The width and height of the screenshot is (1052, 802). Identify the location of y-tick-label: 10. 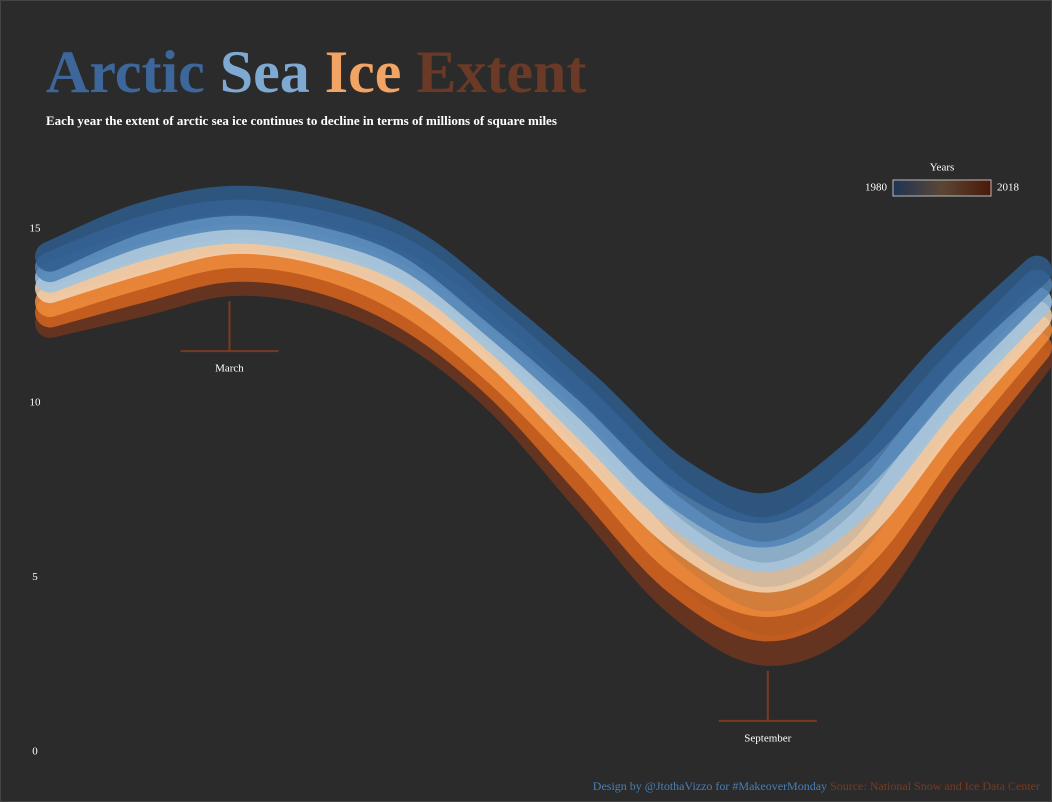
(36, 403).